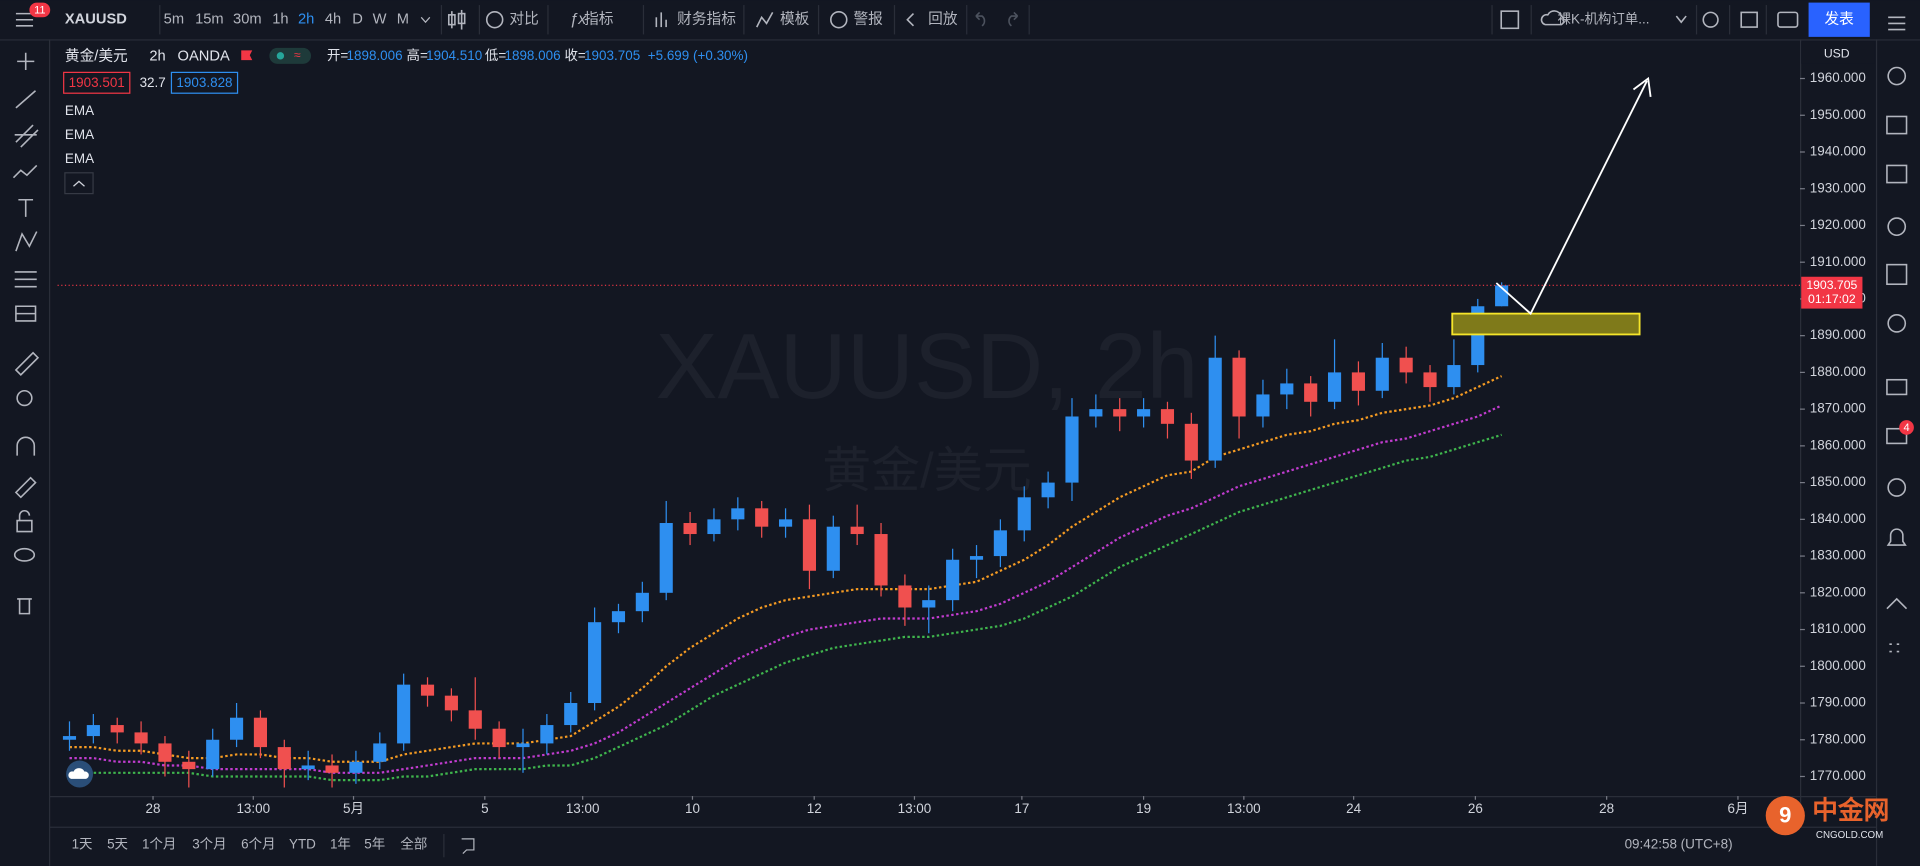 The image size is (1920, 866). What do you see at coordinates (494, 19) in the screenshot?
I see `compare-icon` at bounding box center [494, 19].